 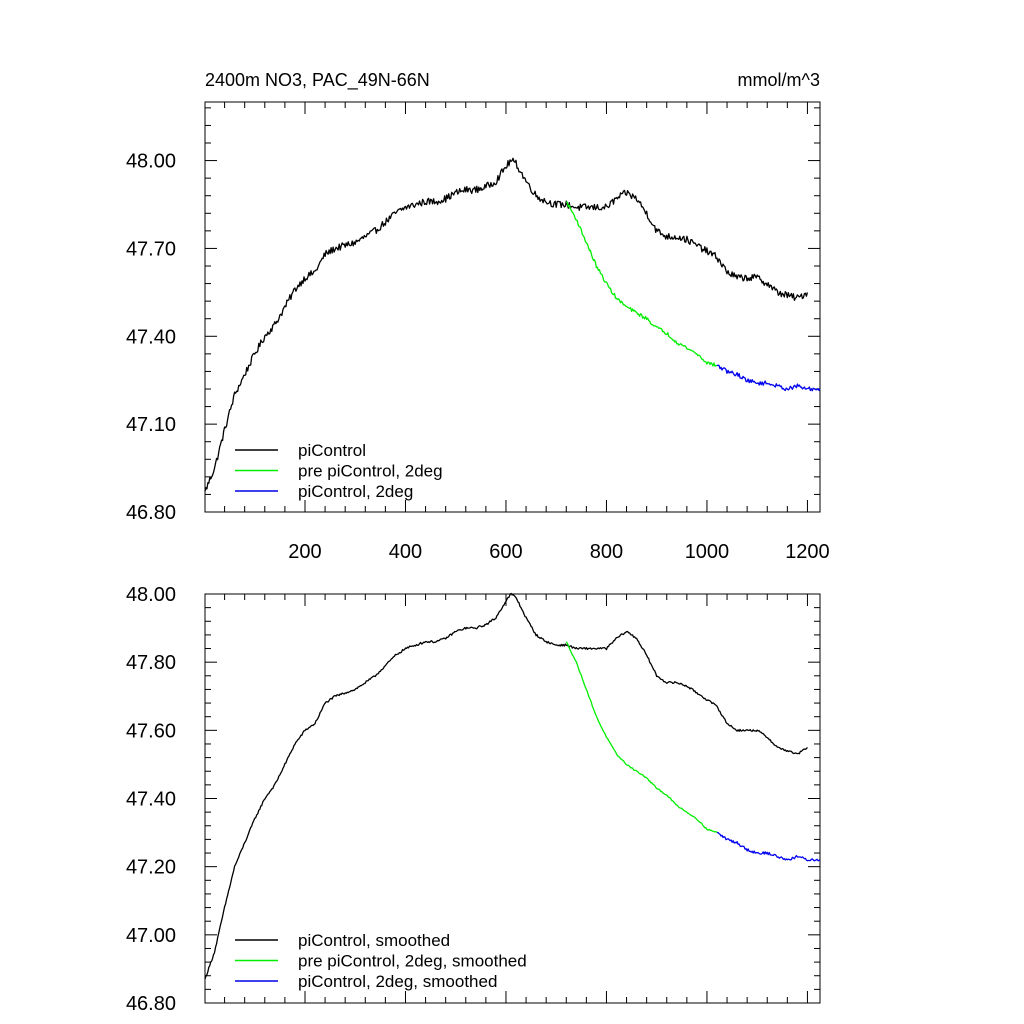 I want to click on series-line-picontrol-2deg, so click(x=768, y=378).